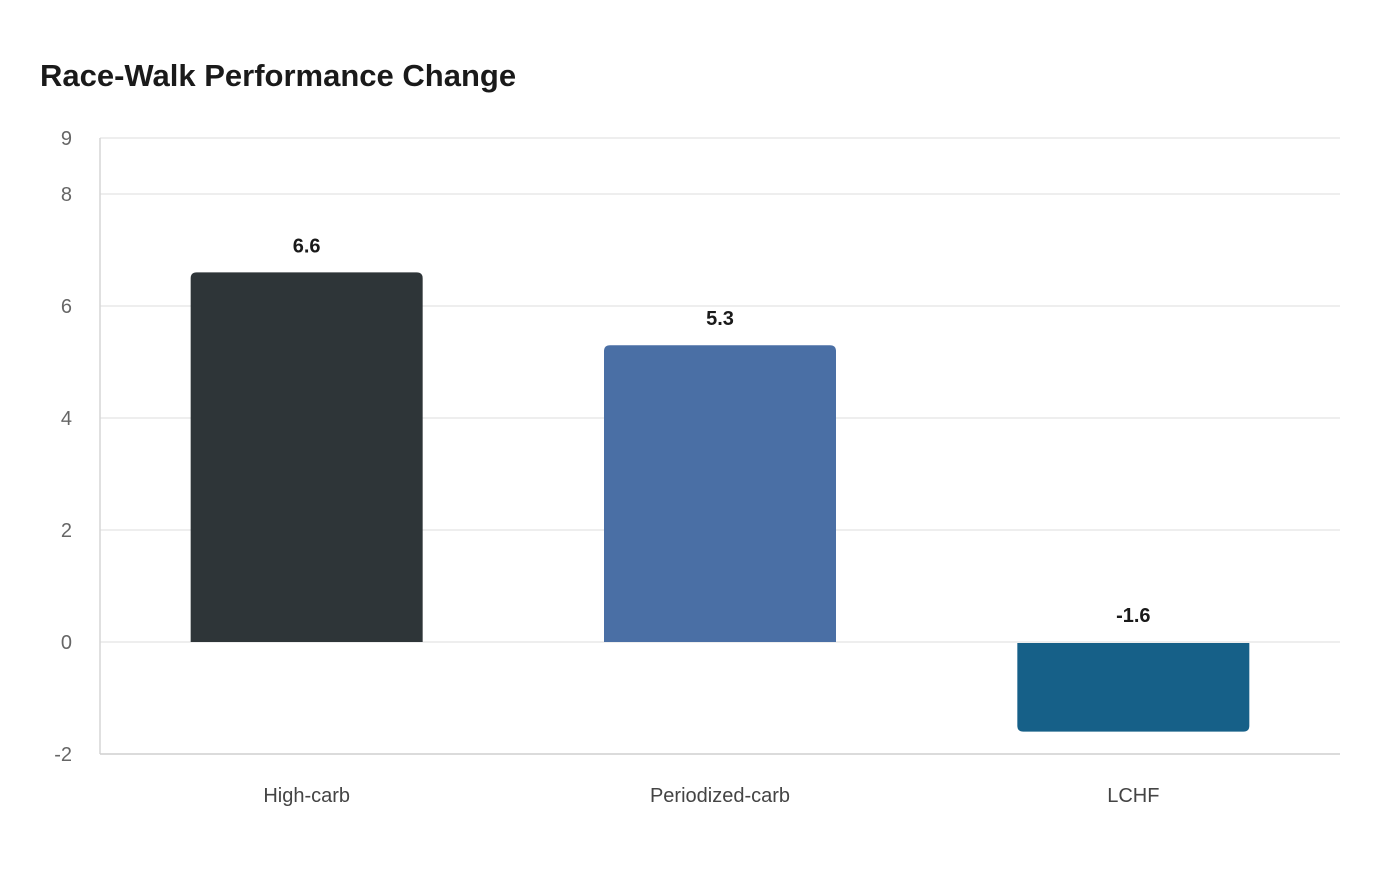 The image size is (1400, 880). Describe the element at coordinates (66, 195) in the screenshot. I see `y-tick-label: 8` at that location.